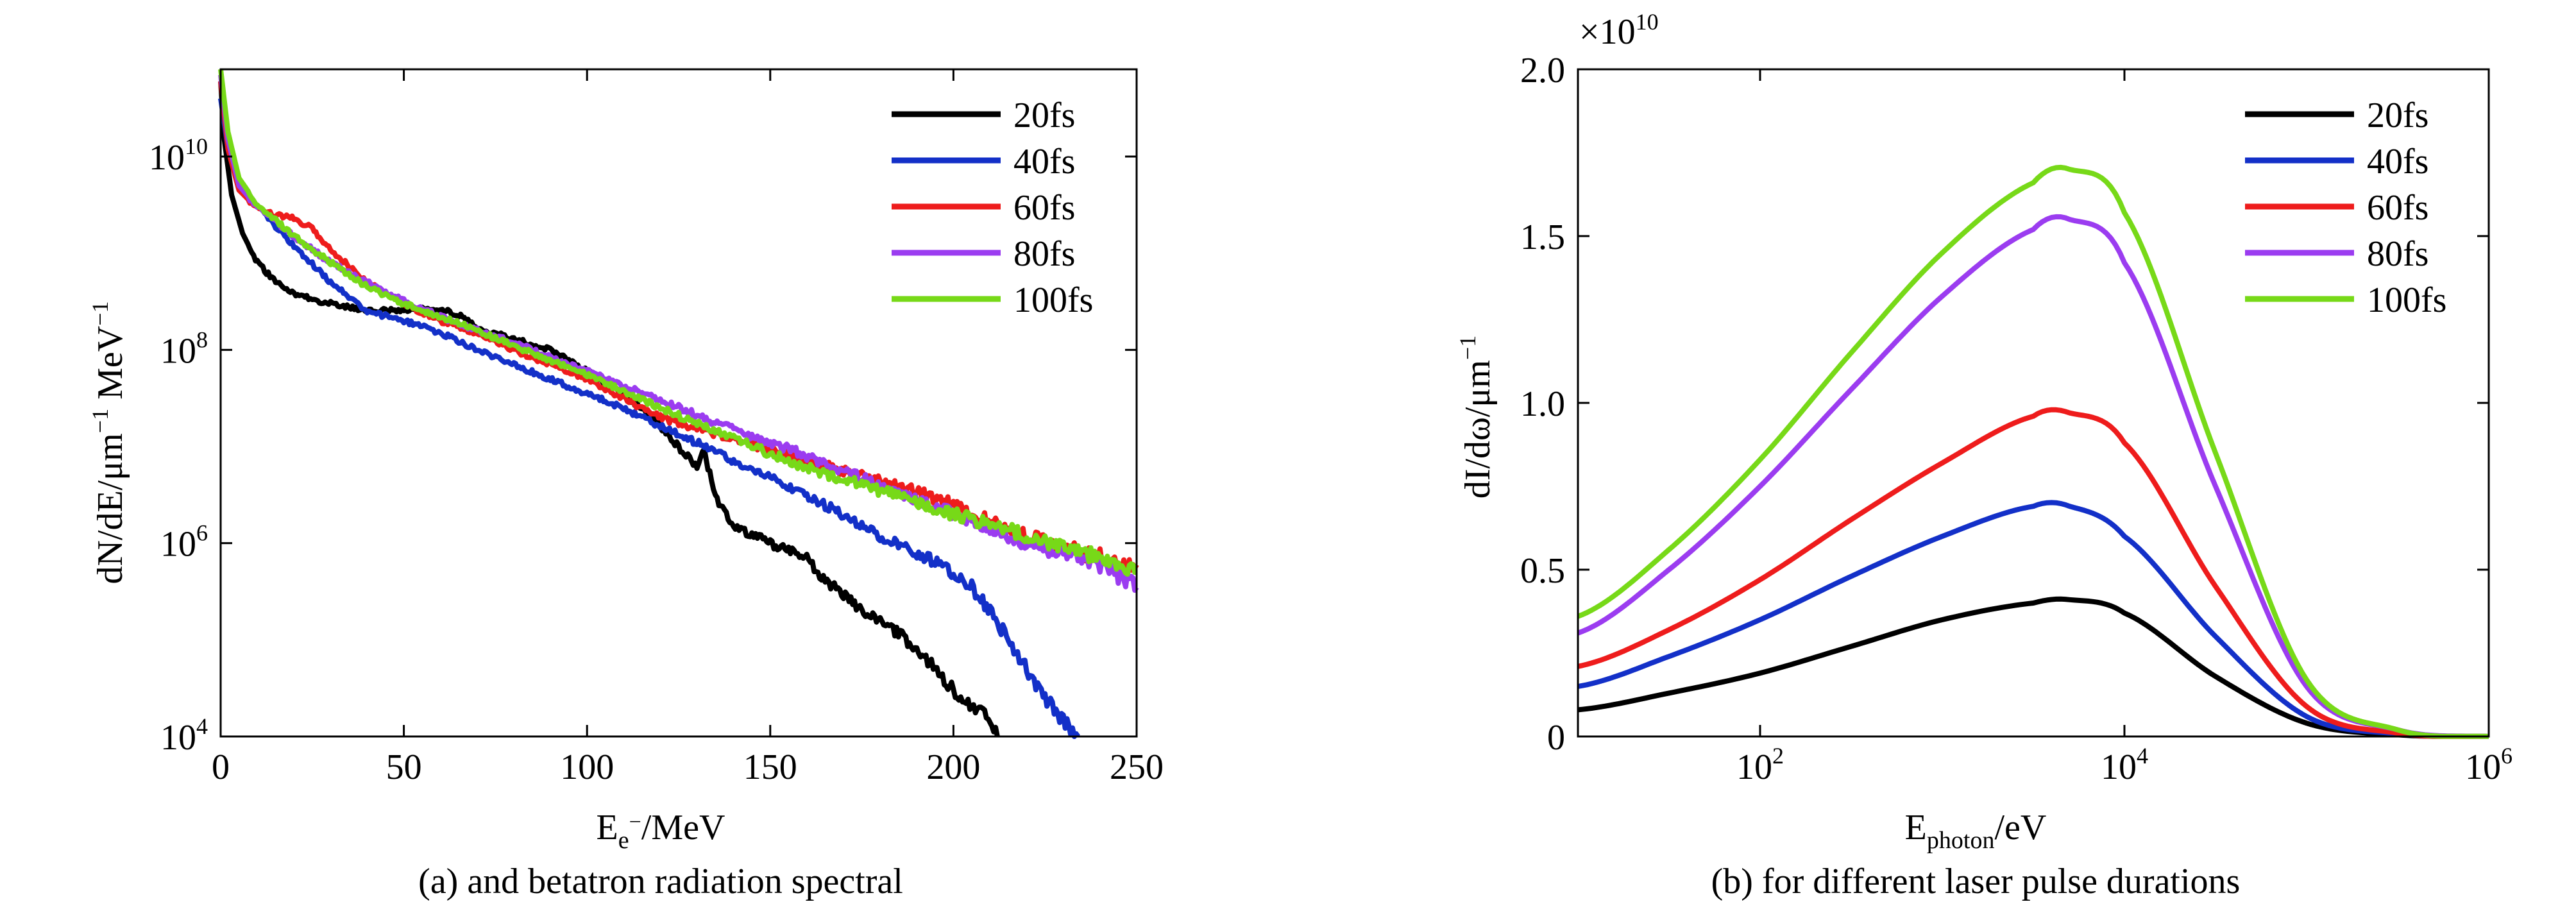  Describe the element at coordinates (404, 767) in the screenshot. I see `a-x-tick-label: 50` at that location.